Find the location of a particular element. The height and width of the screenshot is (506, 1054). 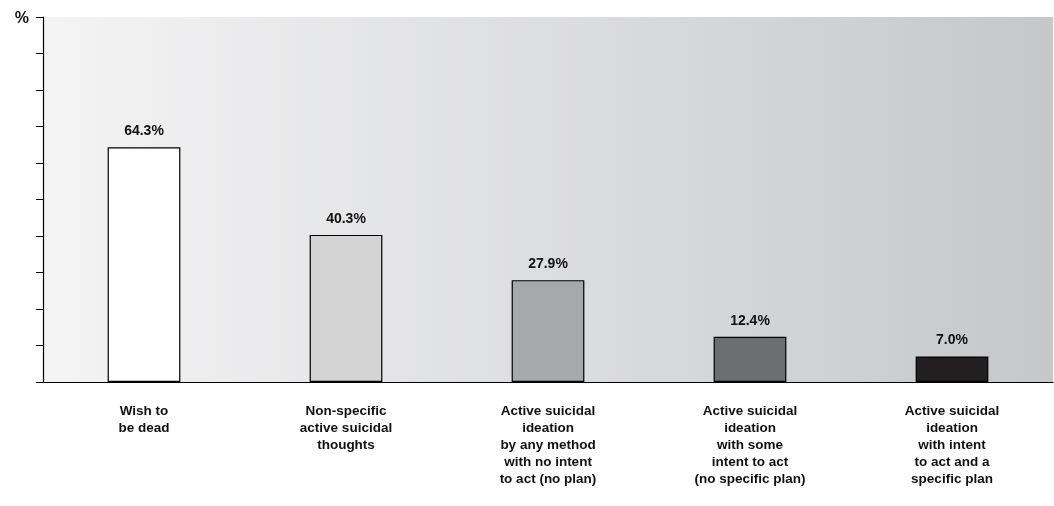

y-axis-title: % is located at coordinates (21, 17).